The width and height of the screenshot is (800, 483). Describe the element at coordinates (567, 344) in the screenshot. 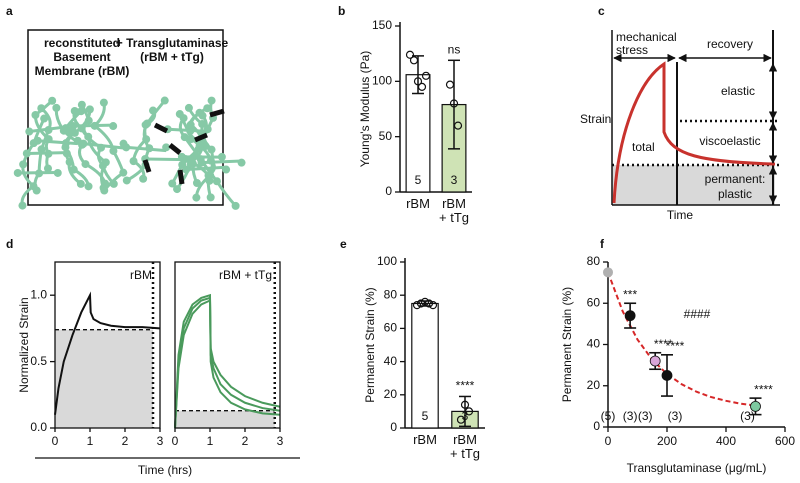

I see `y-axis-label: Permanent Strain (%)` at that location.